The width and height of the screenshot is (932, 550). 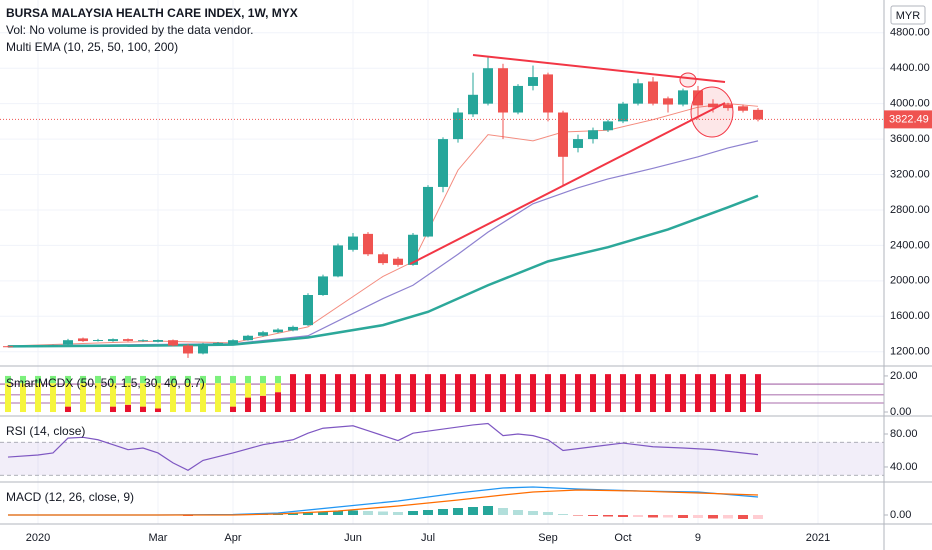 I want to click on y-tick-label: 4800.00, so click(x=910, y=33).